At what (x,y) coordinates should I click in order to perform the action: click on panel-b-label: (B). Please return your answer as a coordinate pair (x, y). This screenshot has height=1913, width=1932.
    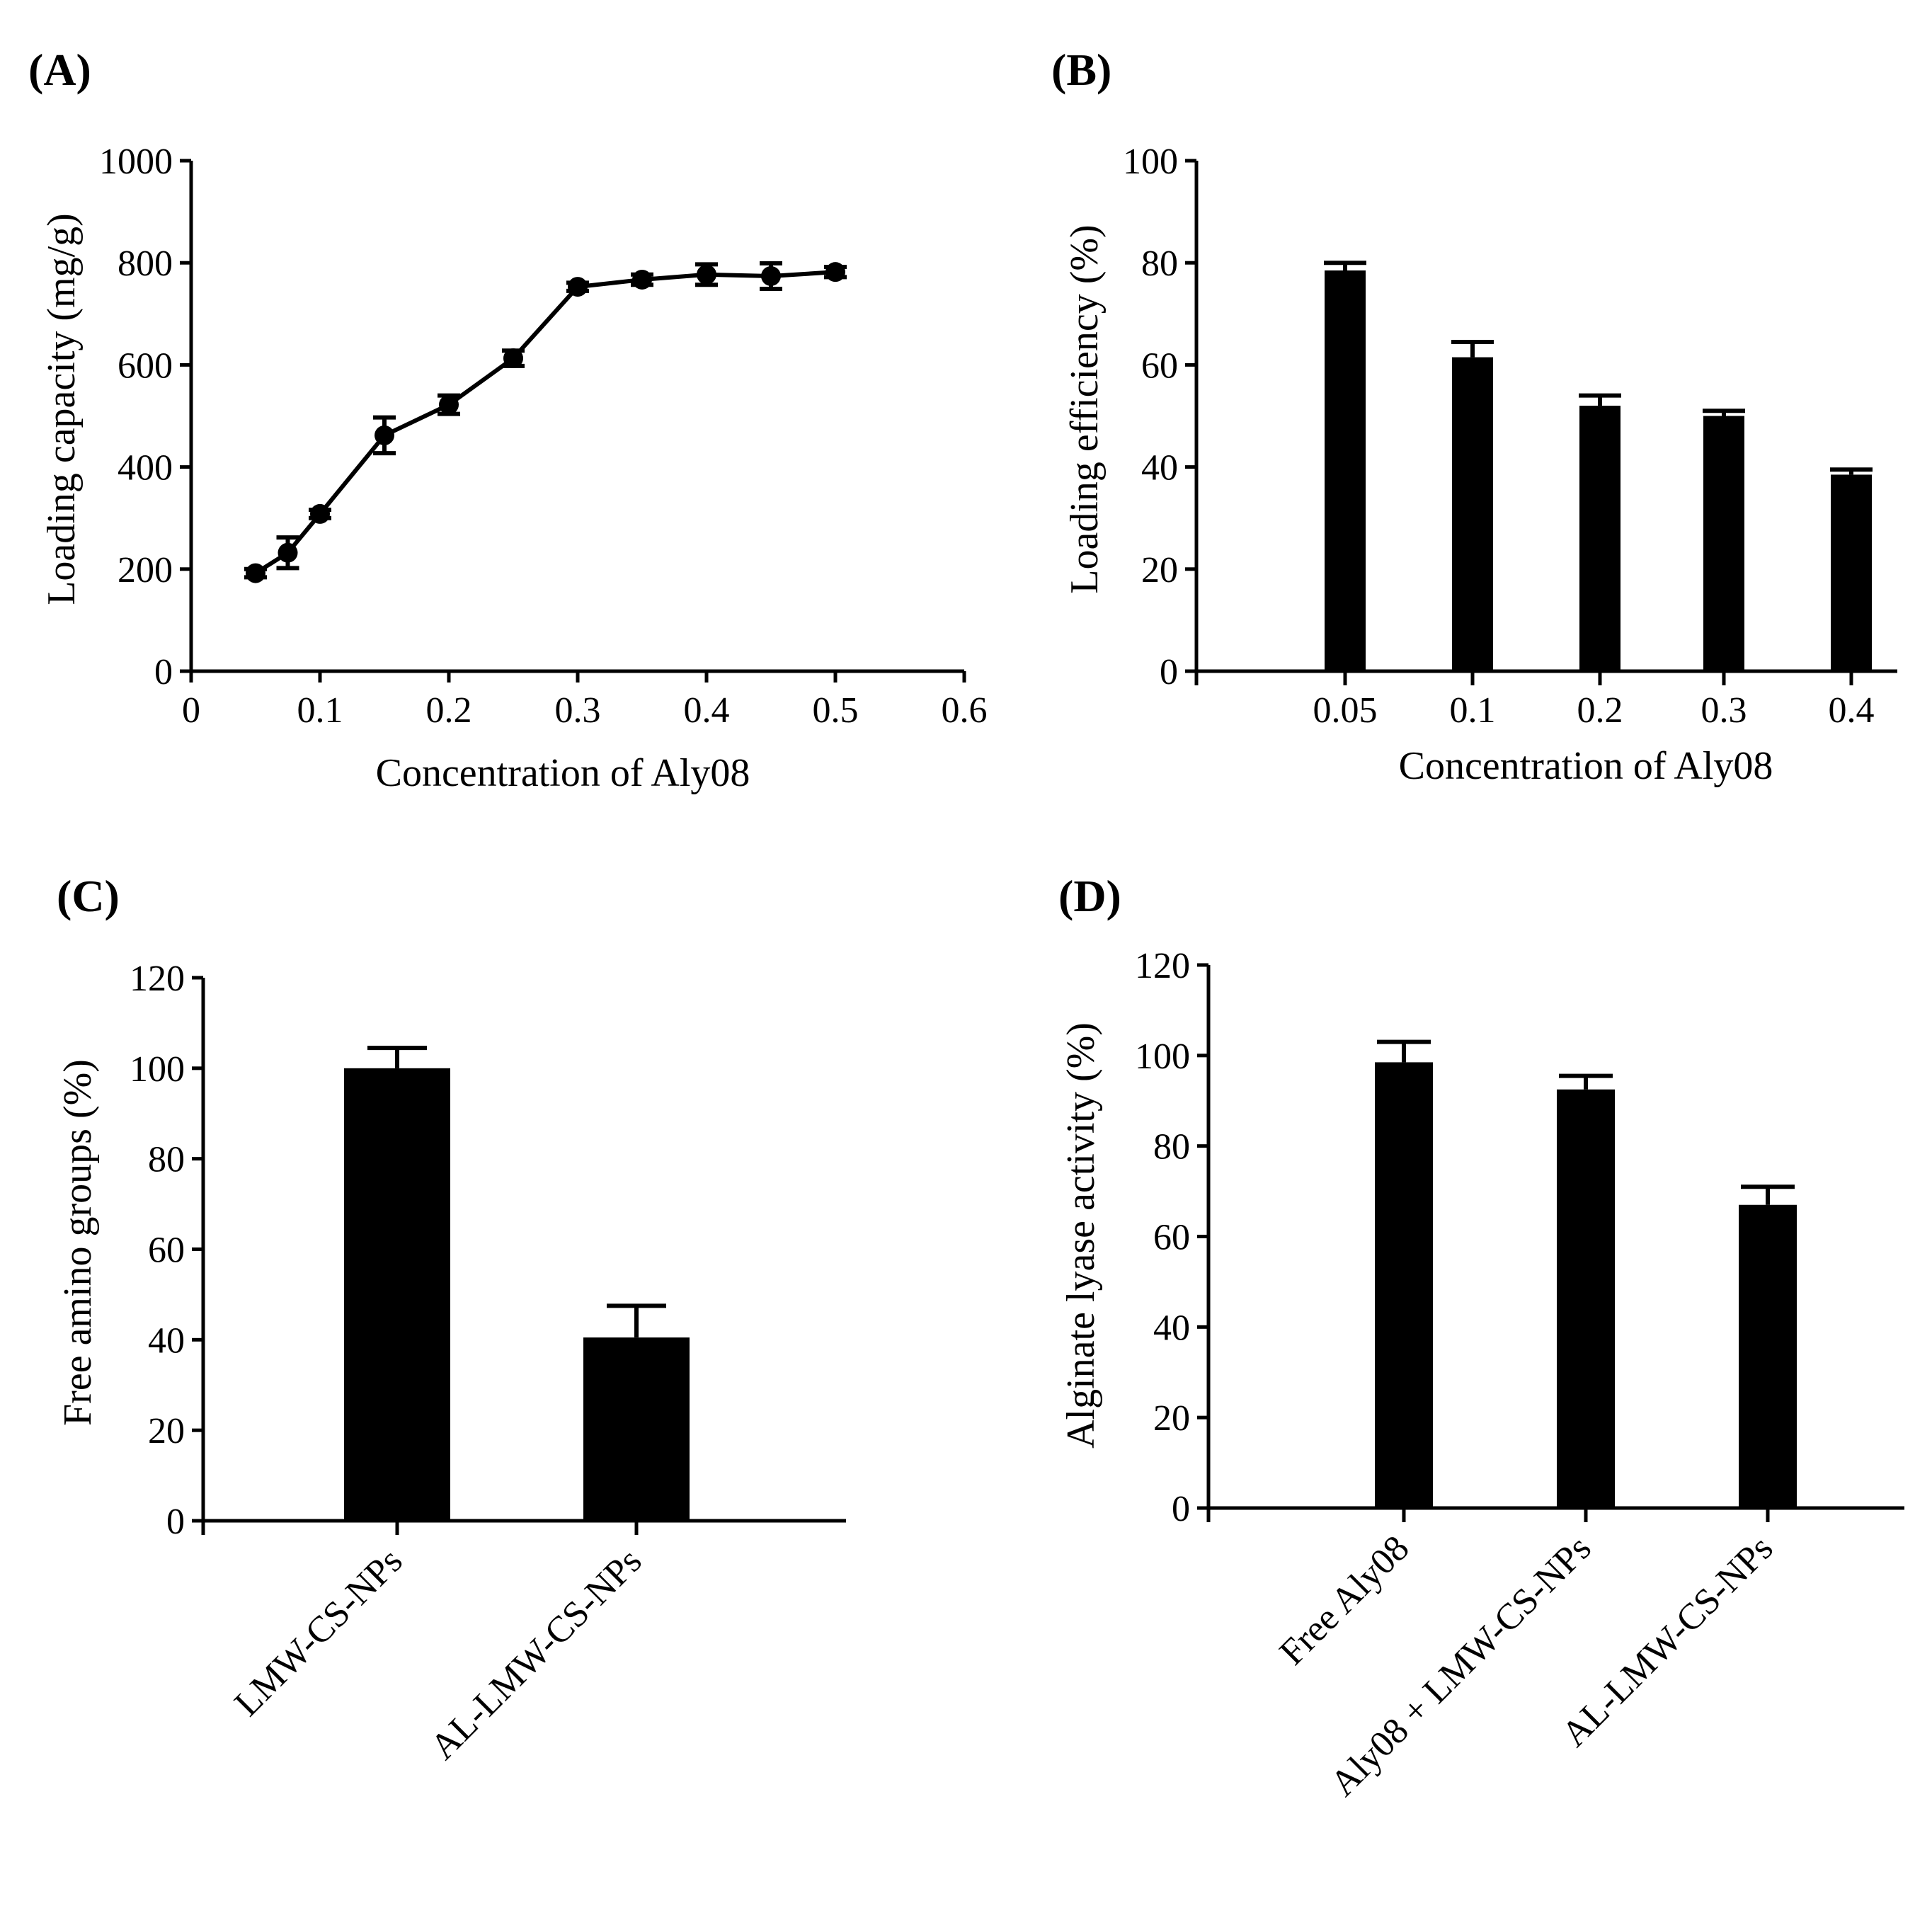
    Looking at the image, I should click on (1081, 70).